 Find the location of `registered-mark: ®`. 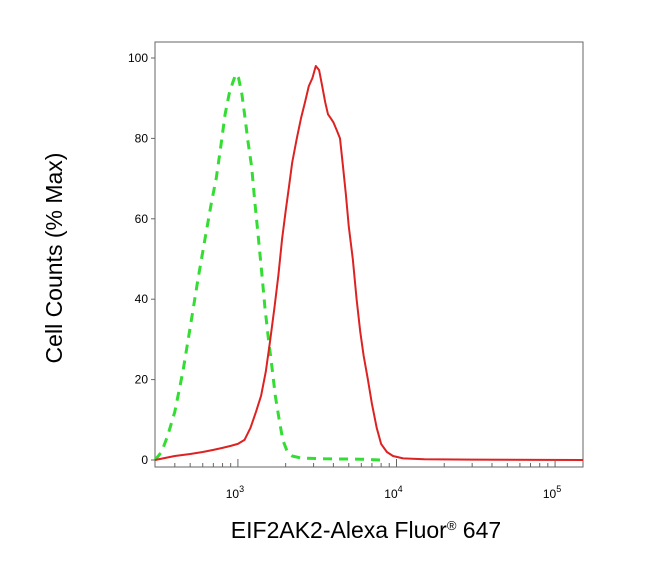

registered-mark: ® is located at coordinates (452, 525).